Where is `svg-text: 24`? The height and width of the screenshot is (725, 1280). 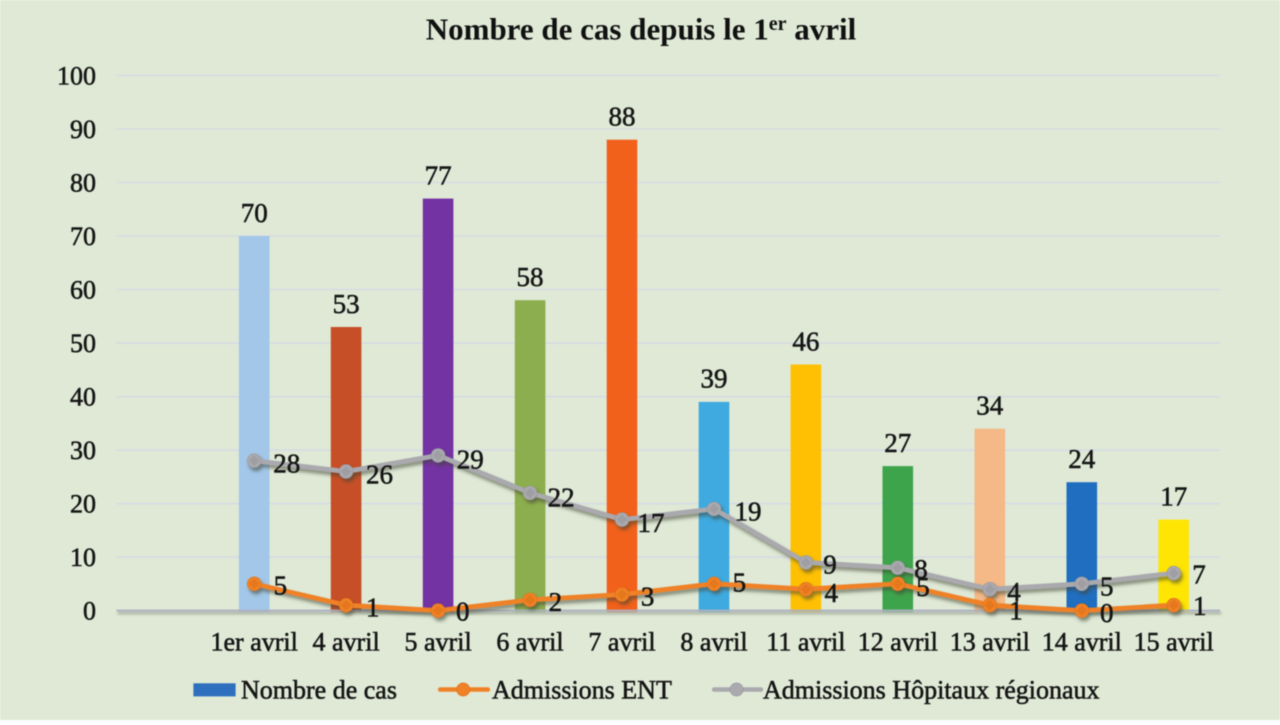 svg-text: 24 is located at coordinates (1082, 459).